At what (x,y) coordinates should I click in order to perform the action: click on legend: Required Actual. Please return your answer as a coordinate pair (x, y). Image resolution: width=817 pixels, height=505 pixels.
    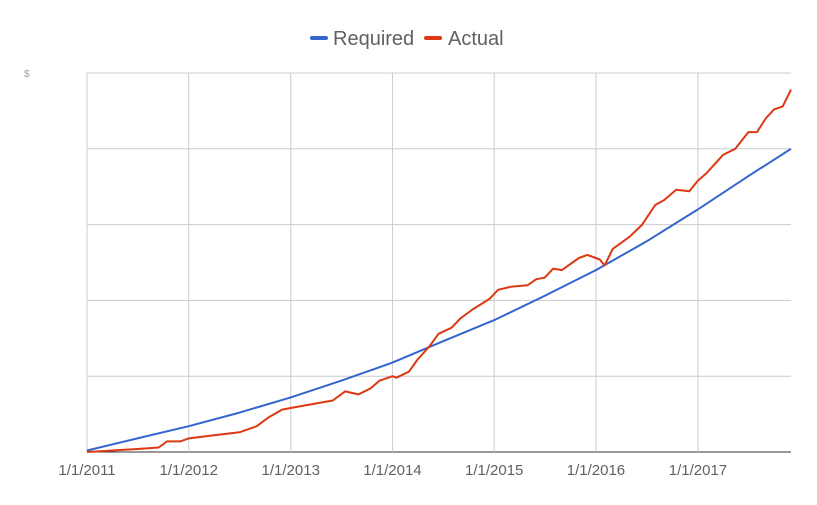
    Looking at the image, I should click on (407, 39).